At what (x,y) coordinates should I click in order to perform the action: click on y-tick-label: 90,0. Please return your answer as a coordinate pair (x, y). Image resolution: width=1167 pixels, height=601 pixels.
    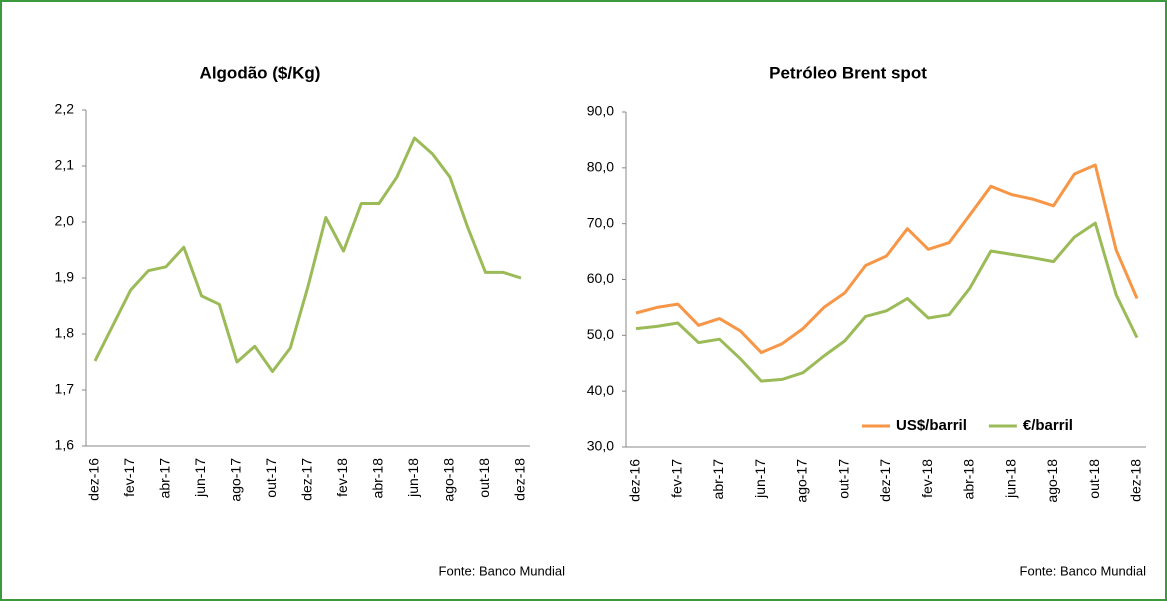
    Looking at the image, I should click on (600, 111).